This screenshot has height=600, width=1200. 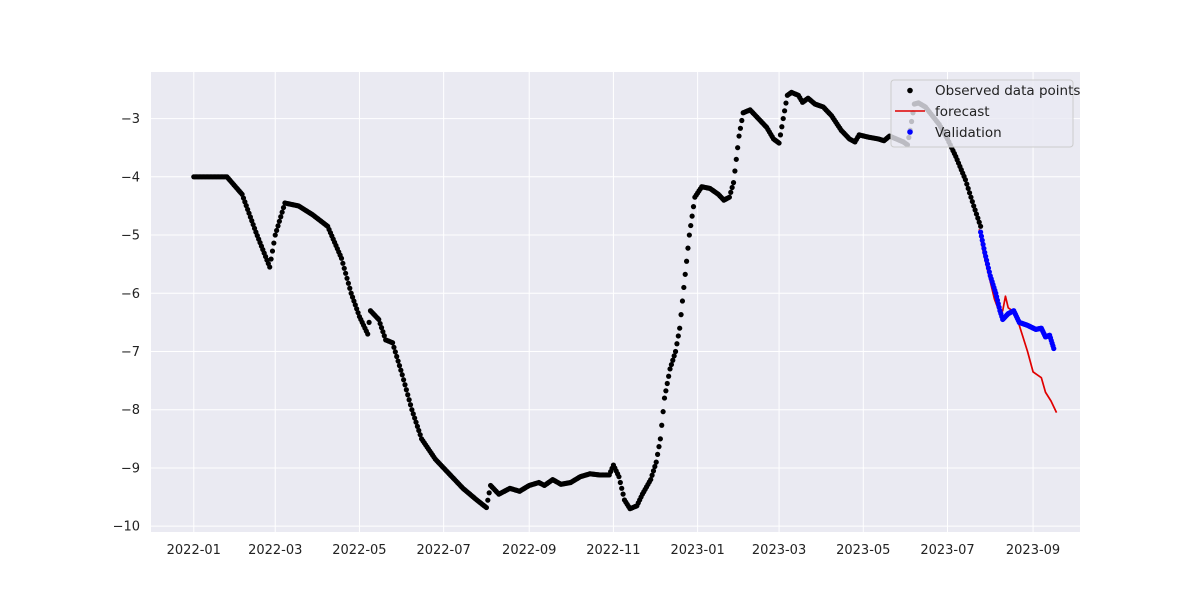 I want to click on x-tick-label: 2022-05, so click(x=359, y=550).